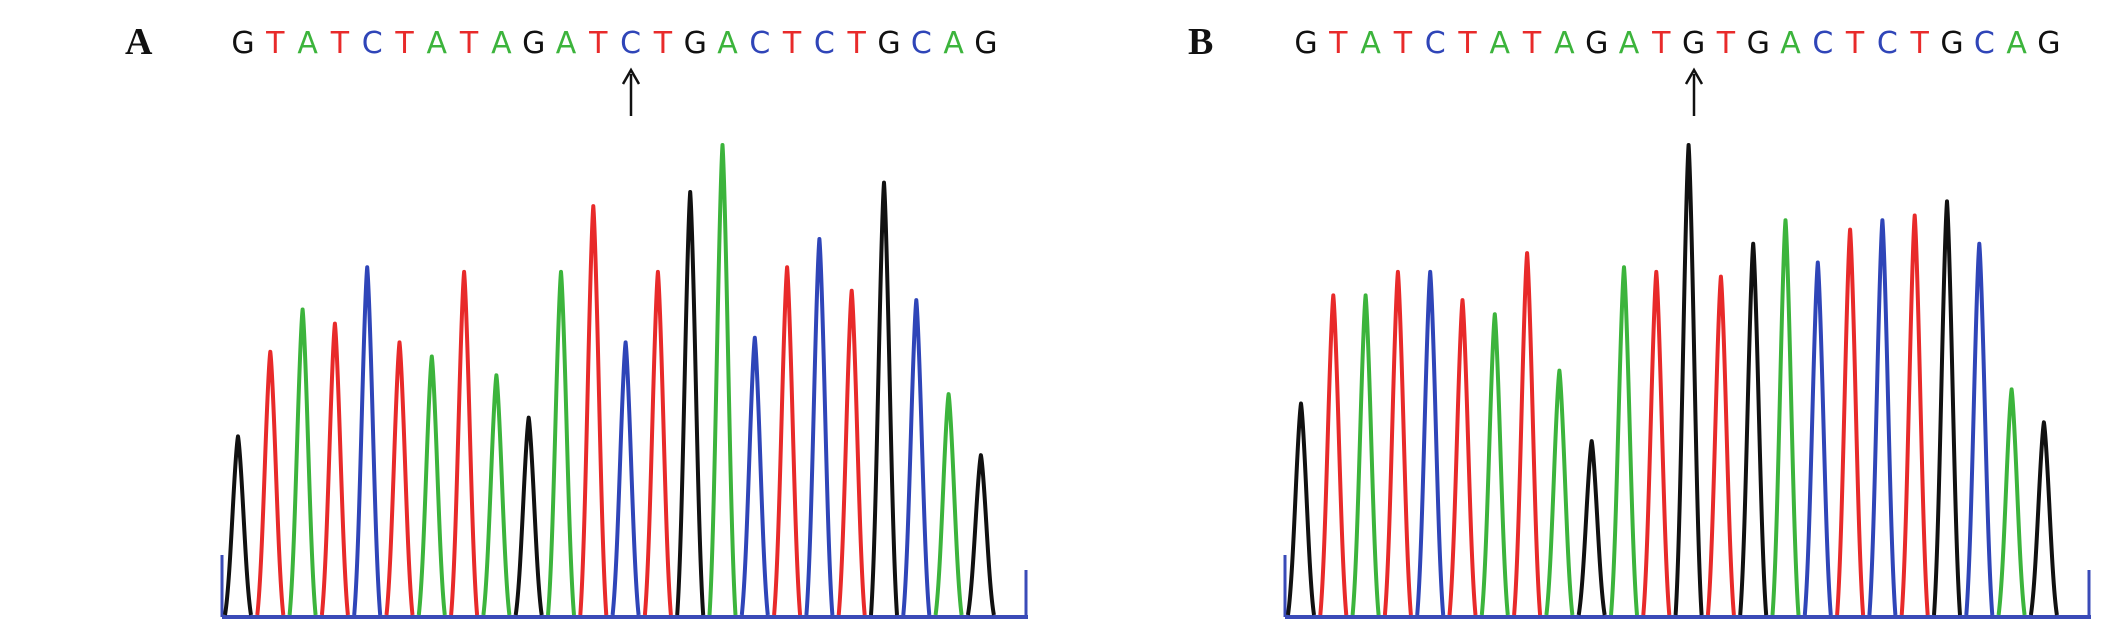  What do you see at coordinates (630, 91) in the screenshot?
I see `mutation-arrow-a` at bounding box center [630, 91].